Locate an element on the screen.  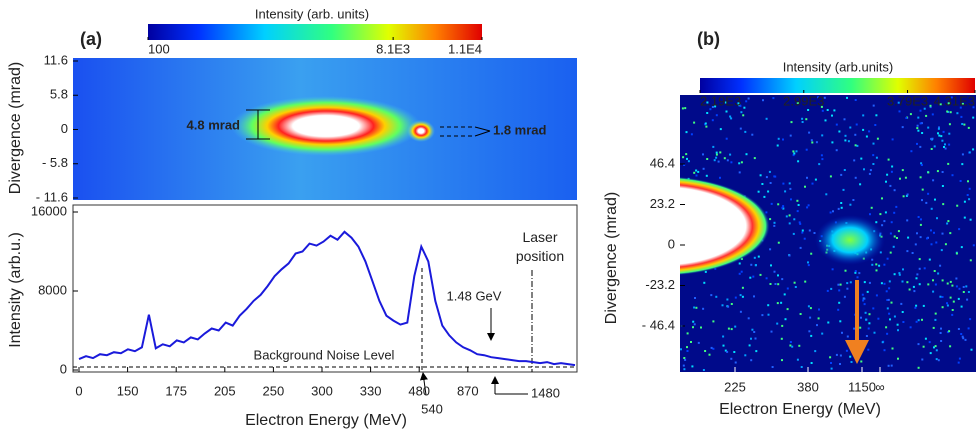
colorbar-tick-label: 2.19E3 is located at coordinates (720, 100).